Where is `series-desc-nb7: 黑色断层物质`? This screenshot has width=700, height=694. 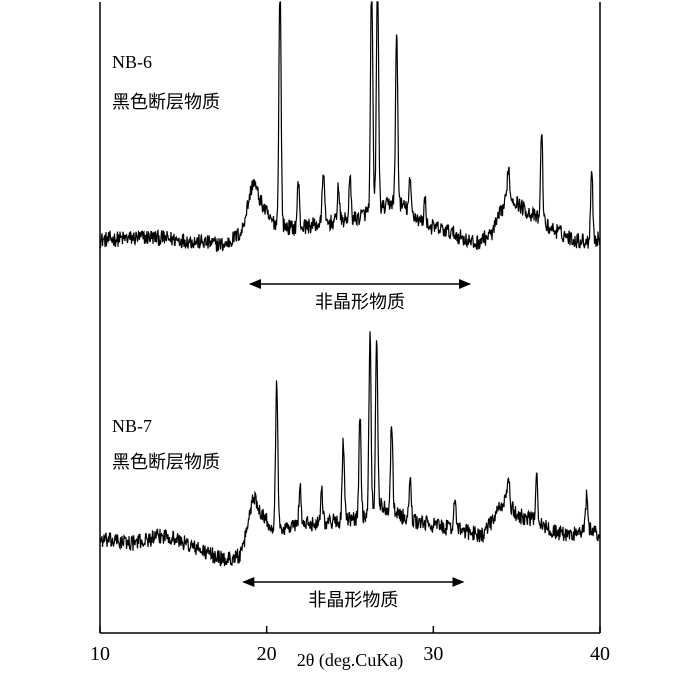
series-desc-nb7: 黑色断层物质 is located at coordinates (166, 462).